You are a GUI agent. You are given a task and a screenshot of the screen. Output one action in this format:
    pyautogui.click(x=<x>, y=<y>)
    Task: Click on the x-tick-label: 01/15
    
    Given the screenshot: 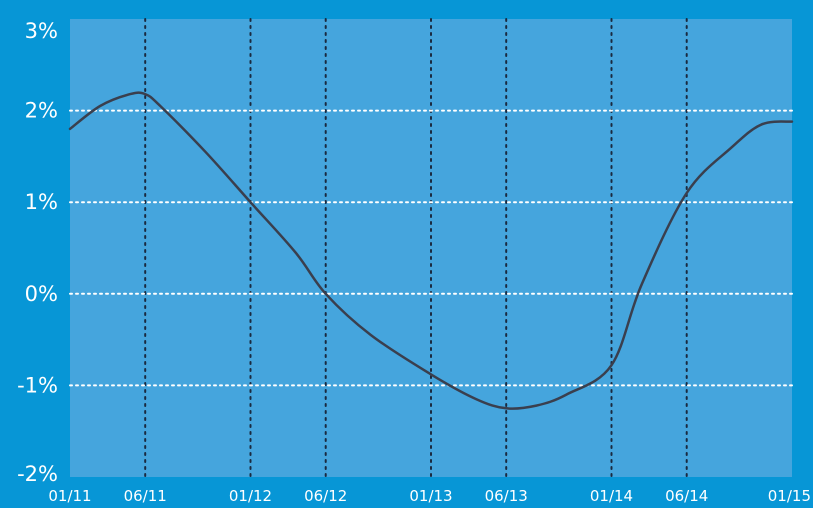 What is the action you would take?
    pyautogui.click(x=789, y=496)
    